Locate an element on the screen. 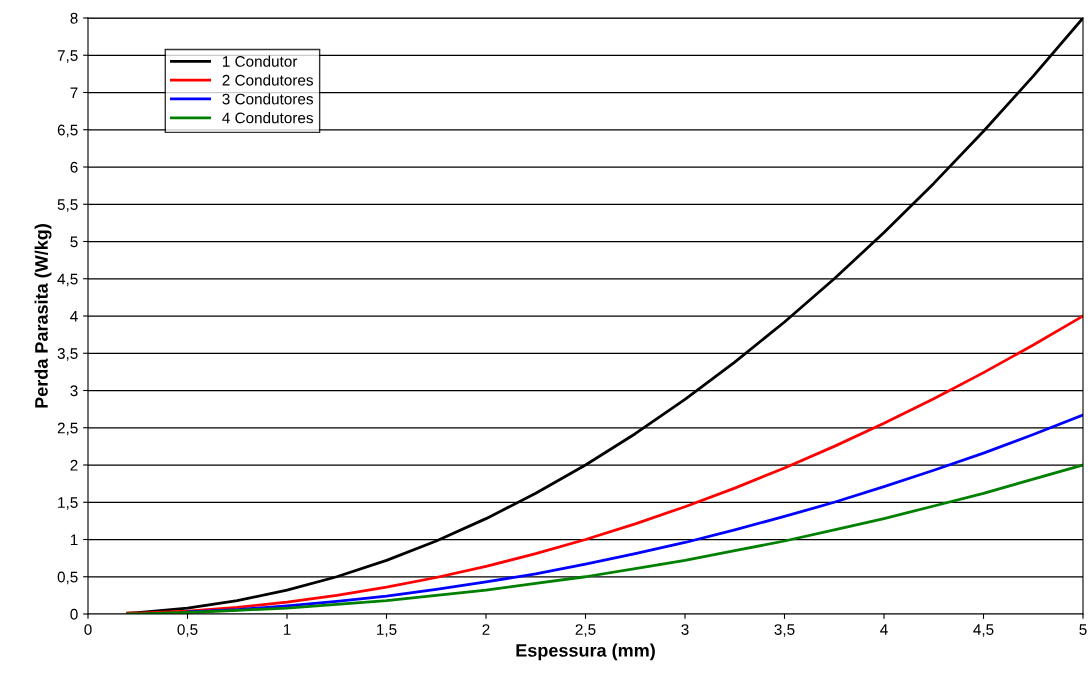 The image size is (1090, 688). y-tick-label: 4 is located at coordinates (74, 316).